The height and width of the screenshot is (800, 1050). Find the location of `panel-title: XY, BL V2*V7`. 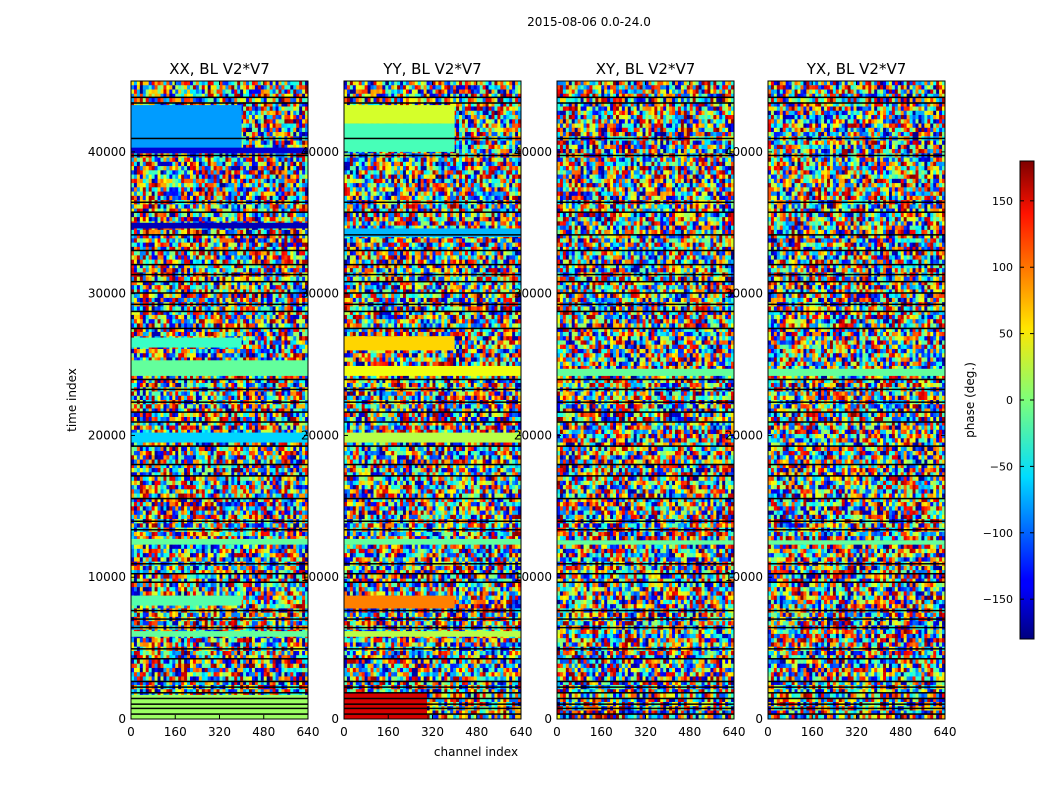

panel-title: XY, BL V2*V7 is located at coordinates (646, 69).